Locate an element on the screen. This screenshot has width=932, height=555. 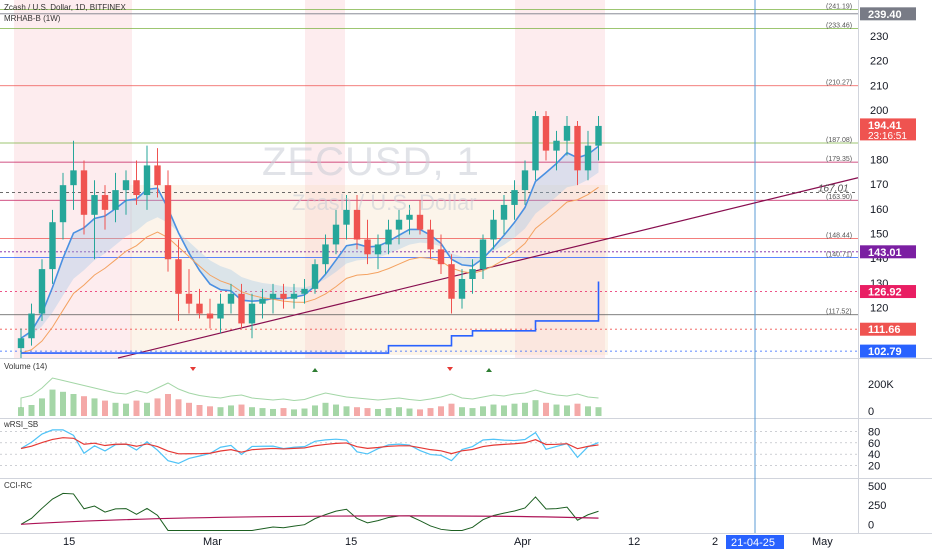
price-line-label: (233.46) is located at coordinates (839, 25).